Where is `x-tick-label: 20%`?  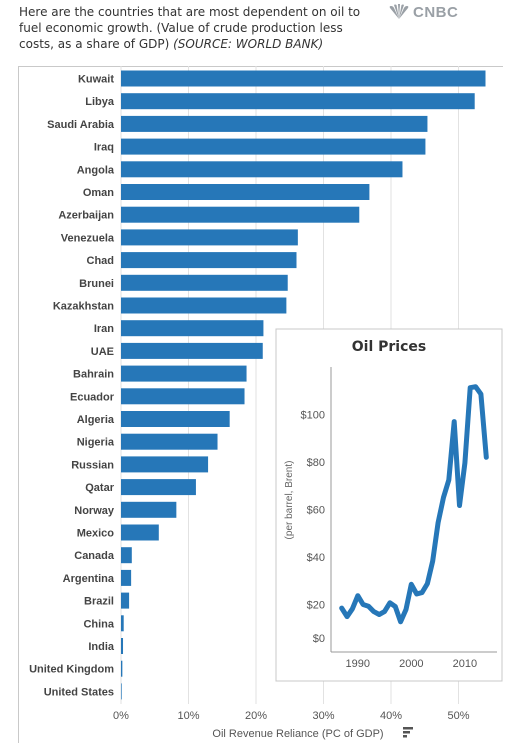 x-tick-label: 20% is located at coordinates (256, 716).